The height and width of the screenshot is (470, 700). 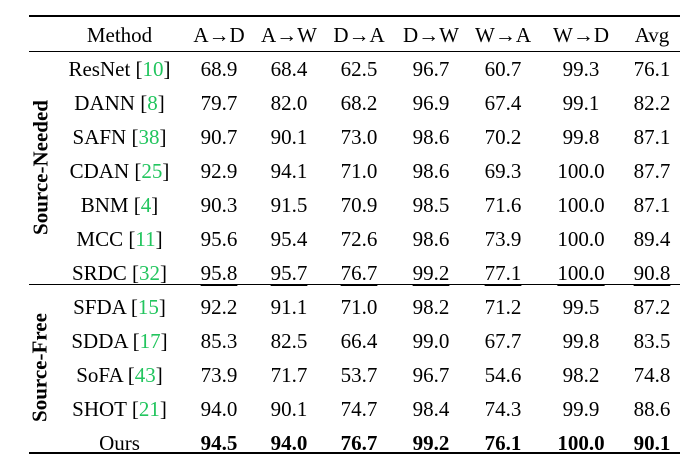 I want to click on value-cell: 99.2, so click(x=431, y=443).